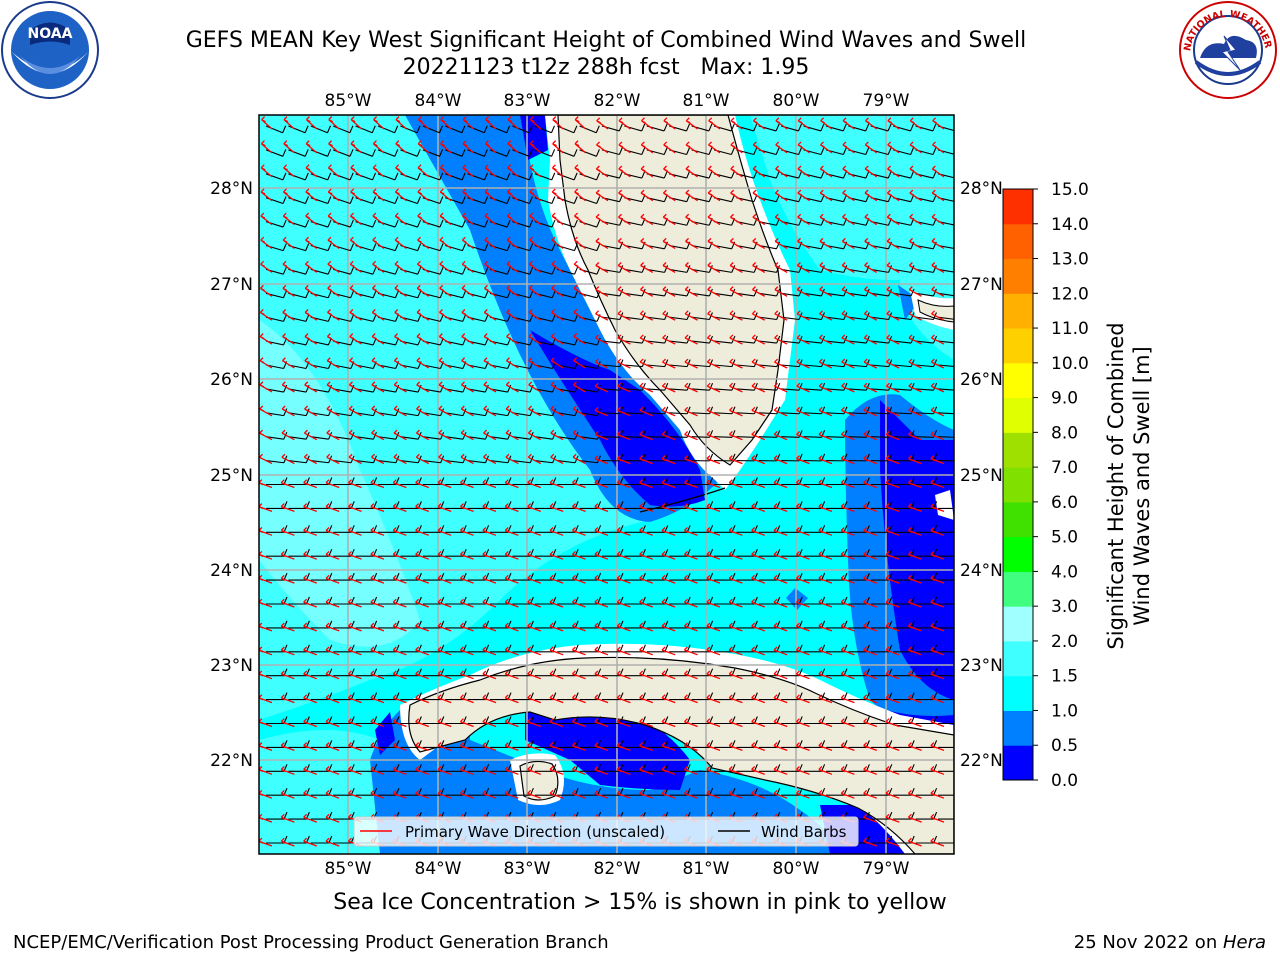 The width and height of the screenshot is (1280, 960). I want to click on legend-barb-label: Wind Barbs, so click(804, 832).